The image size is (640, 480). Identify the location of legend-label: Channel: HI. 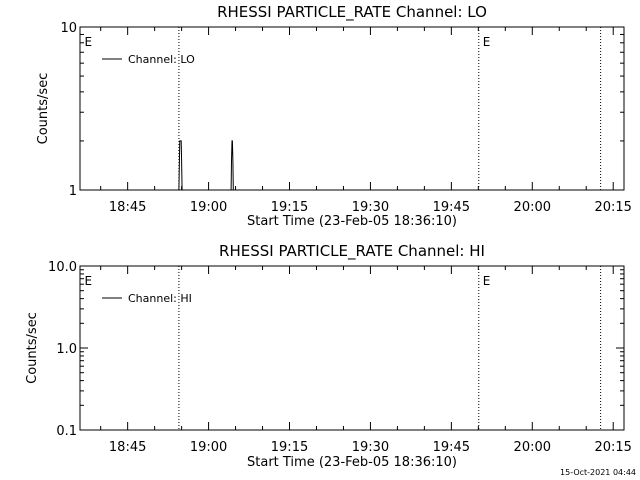
(160, 298).